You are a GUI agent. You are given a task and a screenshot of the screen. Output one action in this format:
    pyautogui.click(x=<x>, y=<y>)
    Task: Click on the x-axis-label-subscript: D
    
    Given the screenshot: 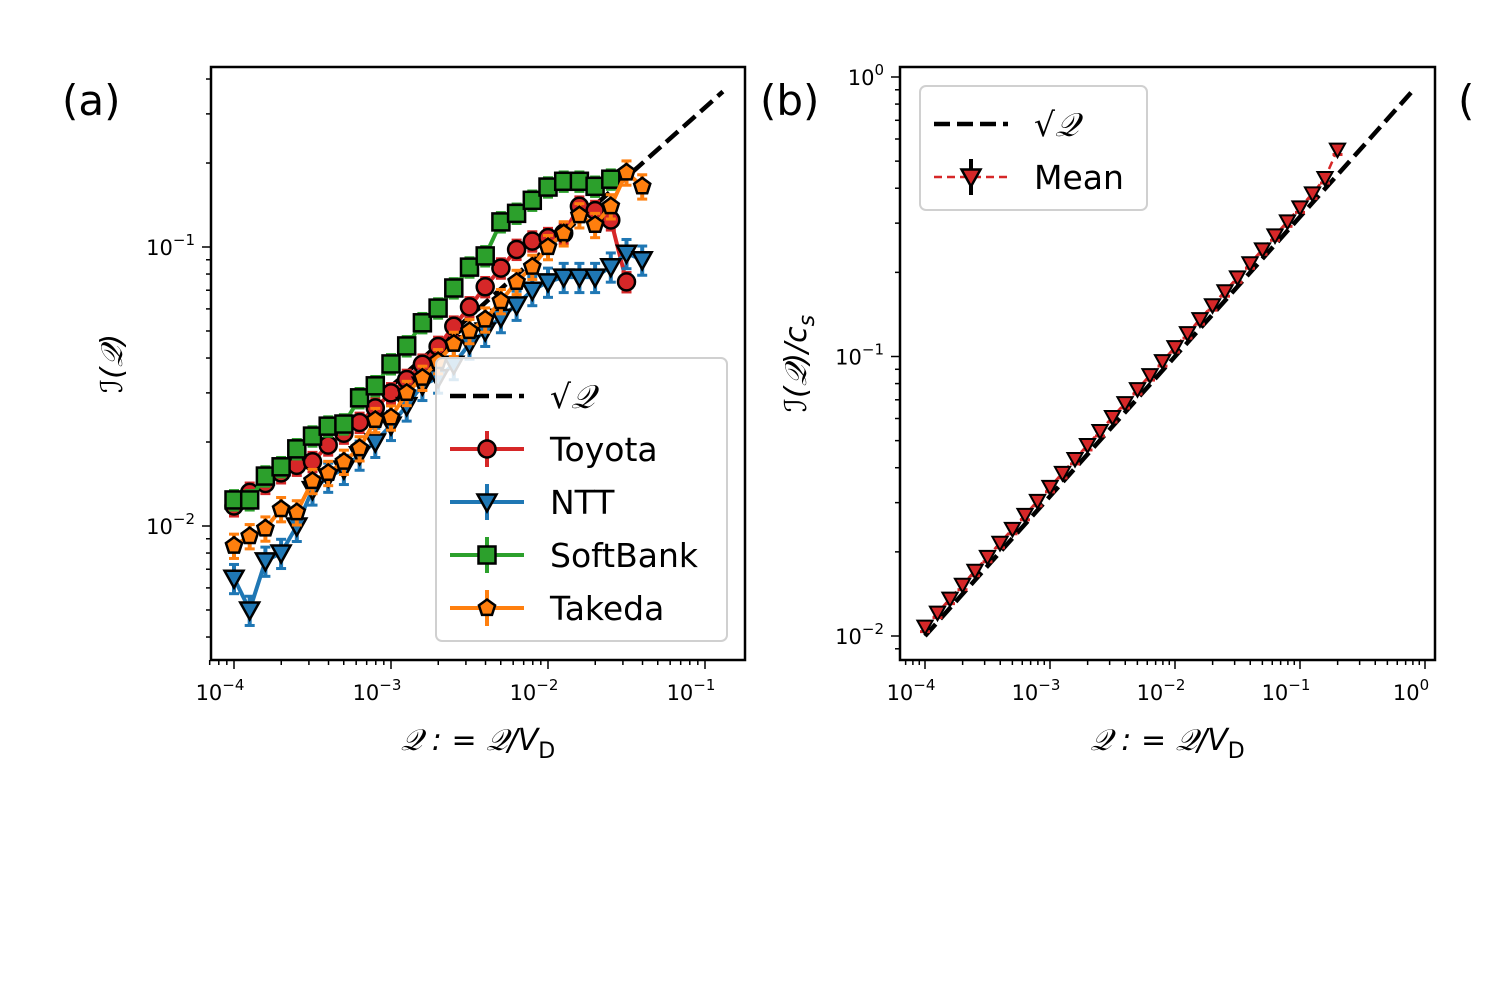 What is the action you would take?
    pyautogui.click(x=546, y=751)
    